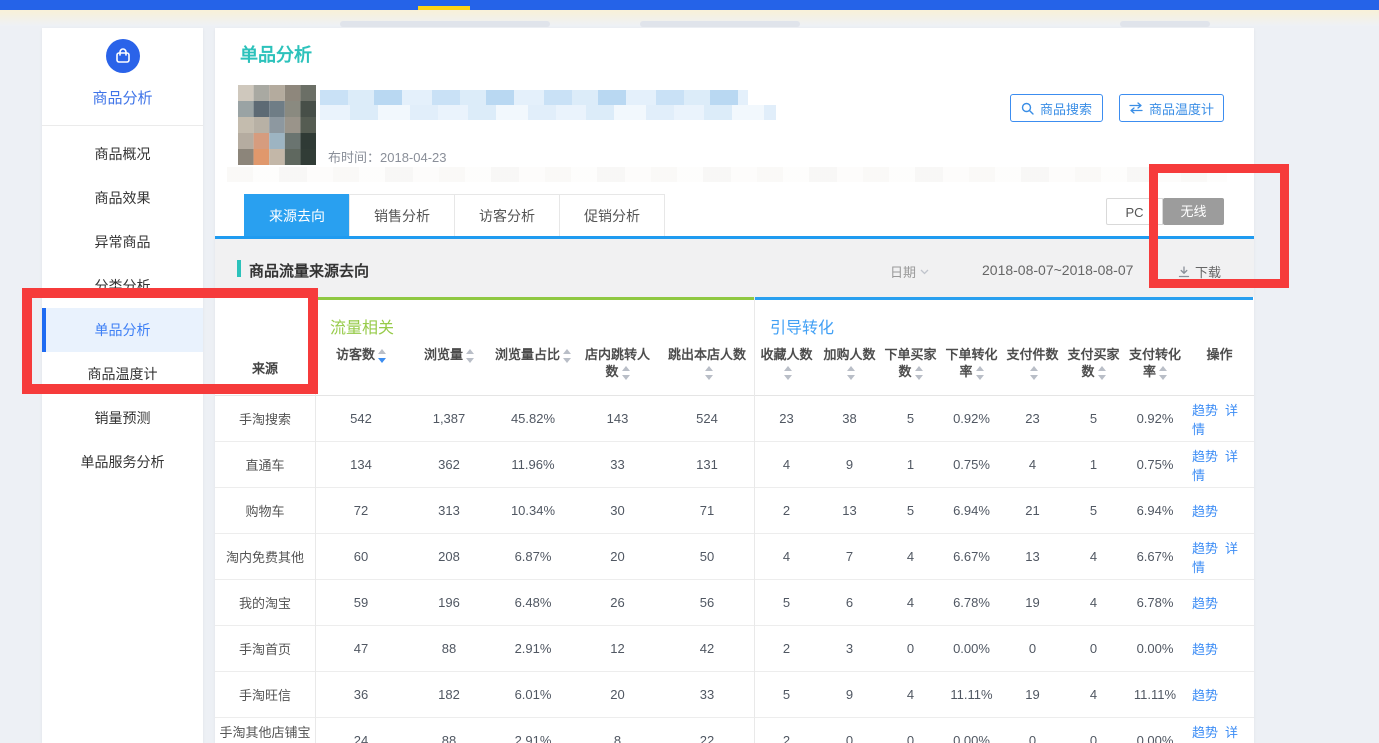 The image size is (1379, 743). I want to click on table-row-手淘旺信: 手淘旺信 36 182 6.01% 20 33 5 9 4 11.11% 19 4 11.11% 趋势, so click(734, 695).